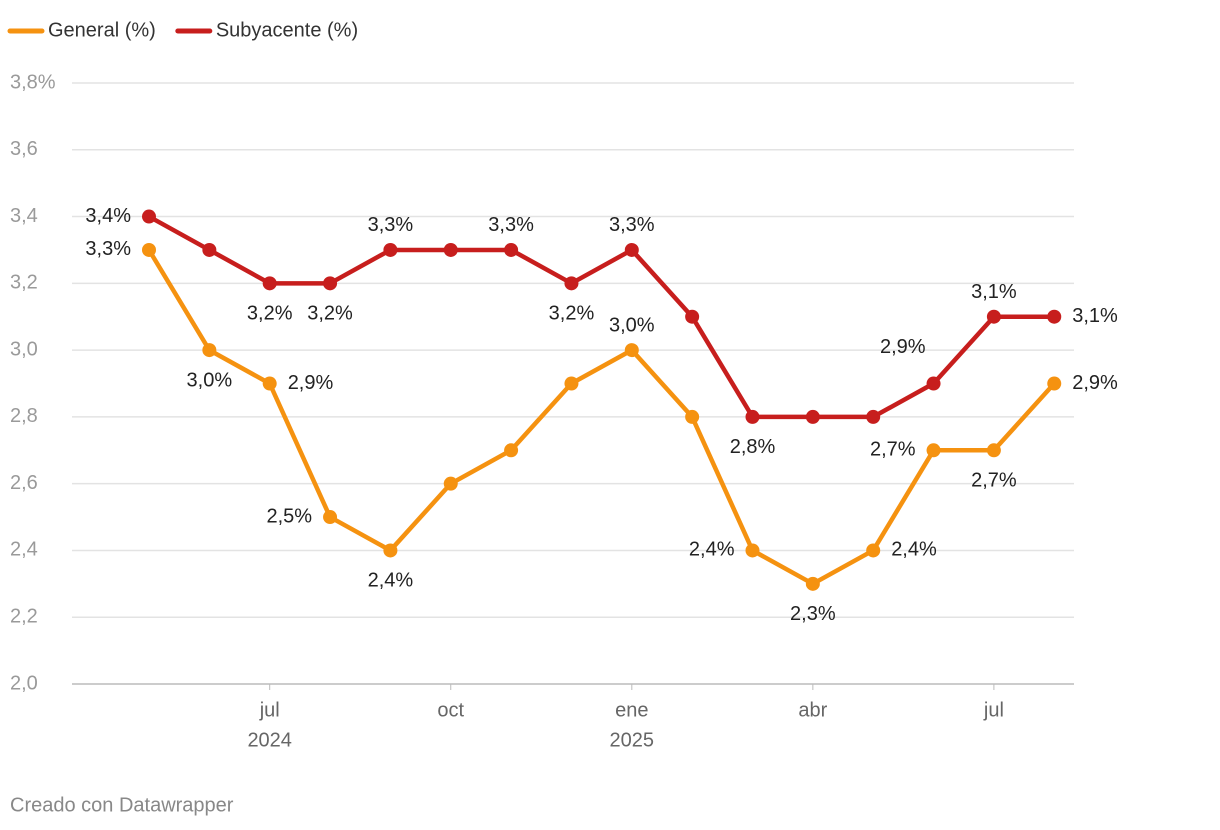 Image resolution: width=1220 pixels, height=830 pixels. Describe the element at coordinates (24, 283) in the screenshot. I see `y-tick-label: 3,2` at that location.